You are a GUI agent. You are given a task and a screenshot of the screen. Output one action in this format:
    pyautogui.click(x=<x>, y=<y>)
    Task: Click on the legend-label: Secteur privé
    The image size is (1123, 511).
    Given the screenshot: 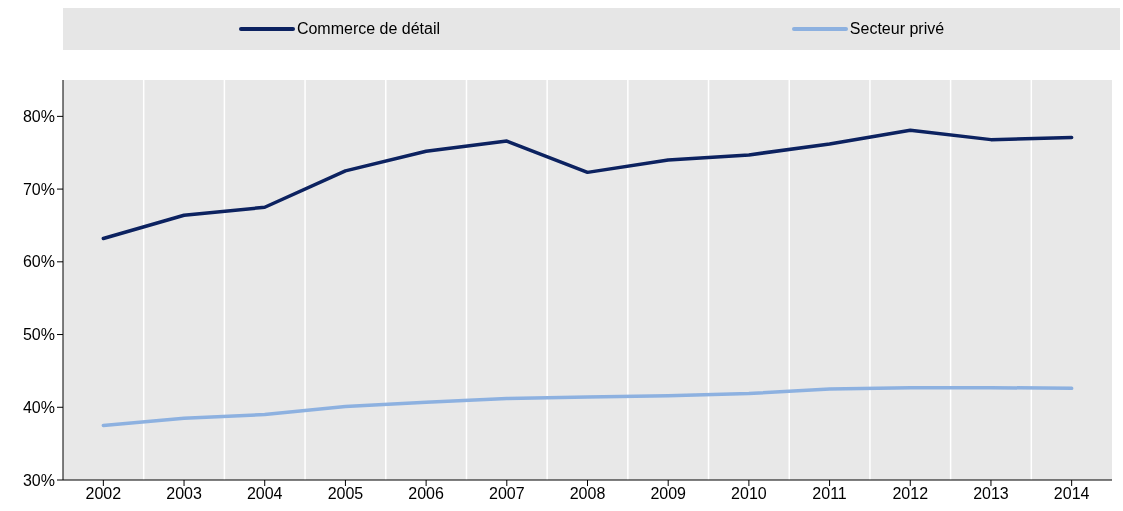 What is the action you would take?
    pyautogui.click(x=897, y=29)
    